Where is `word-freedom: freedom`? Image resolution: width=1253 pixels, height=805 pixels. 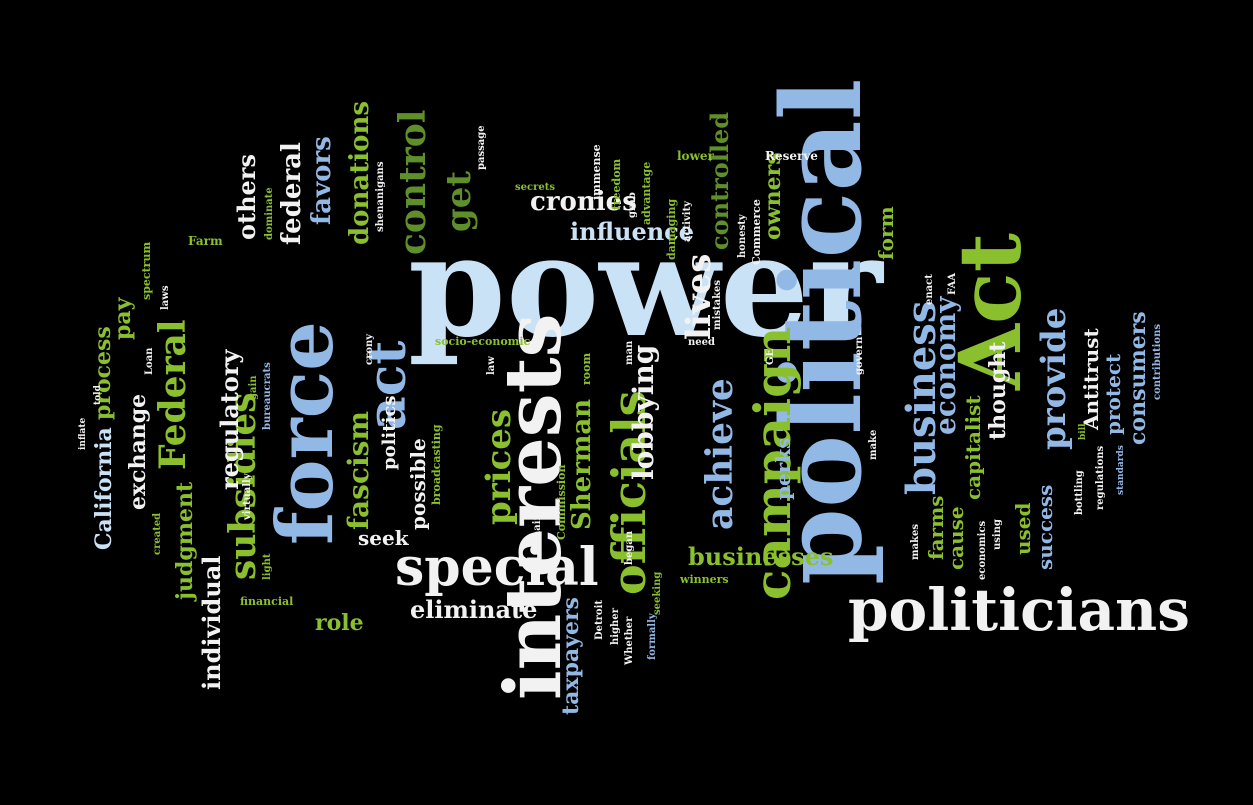 word-freedom: freedom is located at coordinates (616, 184).